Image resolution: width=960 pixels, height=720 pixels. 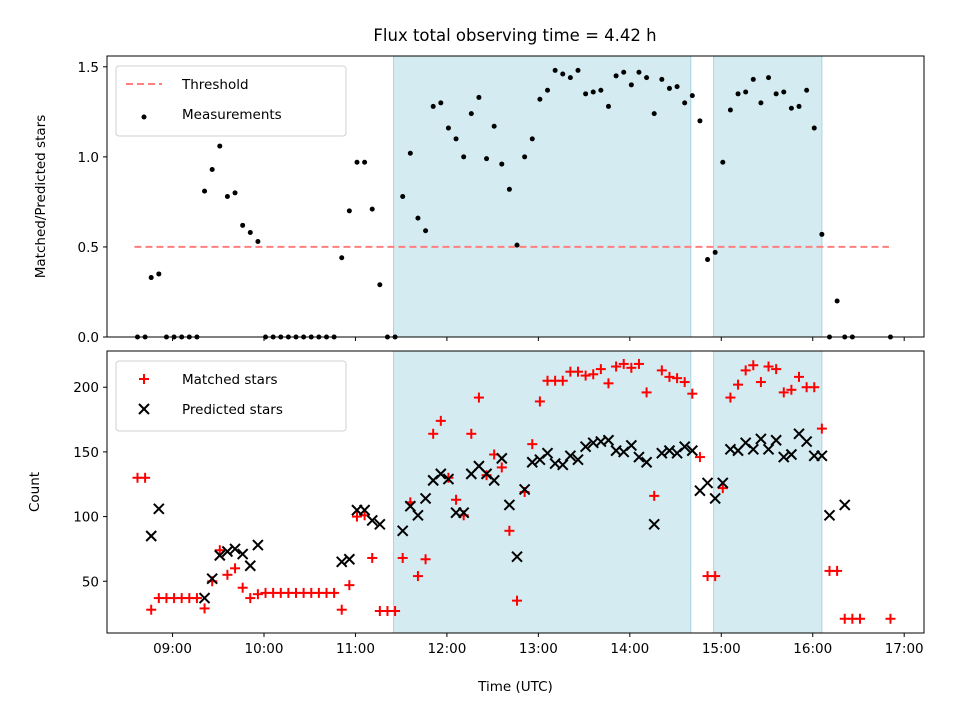 What do you see at coordinates (721, 649) in the screenshot?
I see `x-tick-label: 15:00` at bounding box center [721, 649].